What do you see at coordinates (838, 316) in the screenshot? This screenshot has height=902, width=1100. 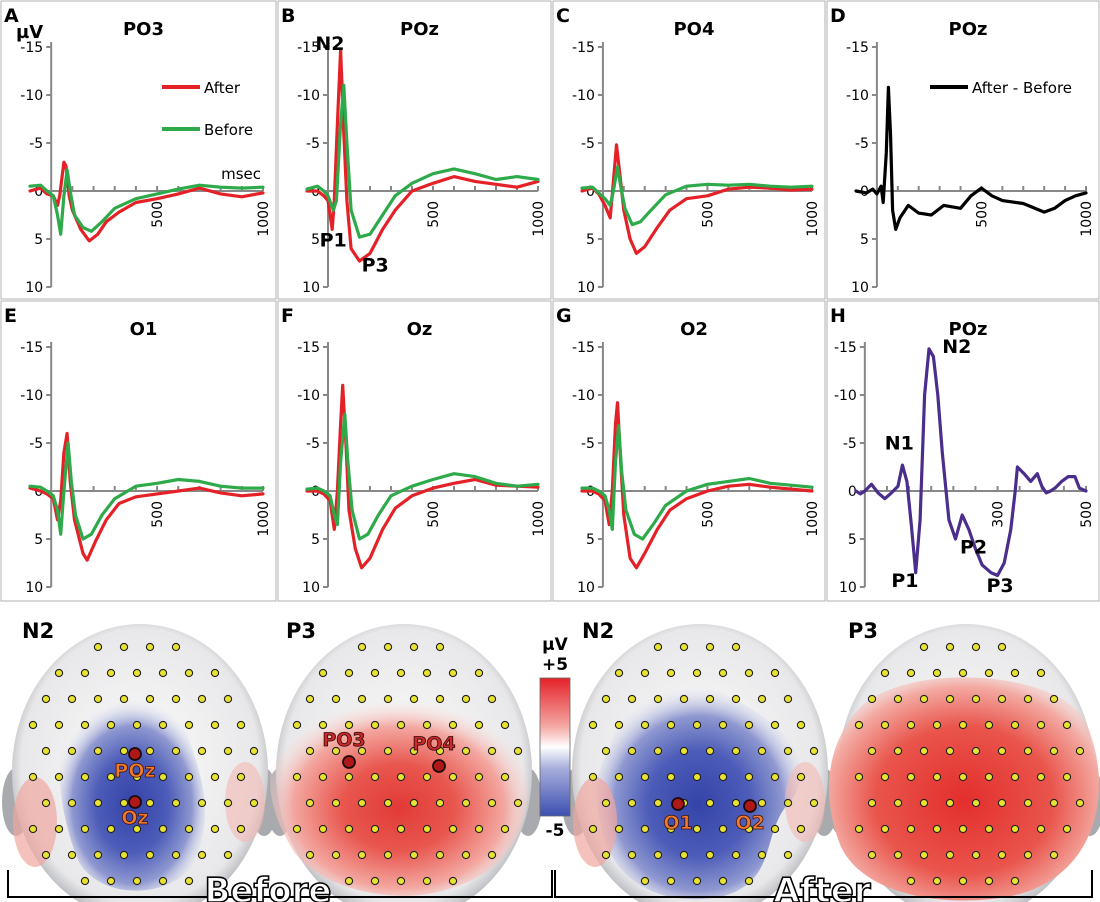 I see `panel-letter: H` at bounding box center [838, 316].